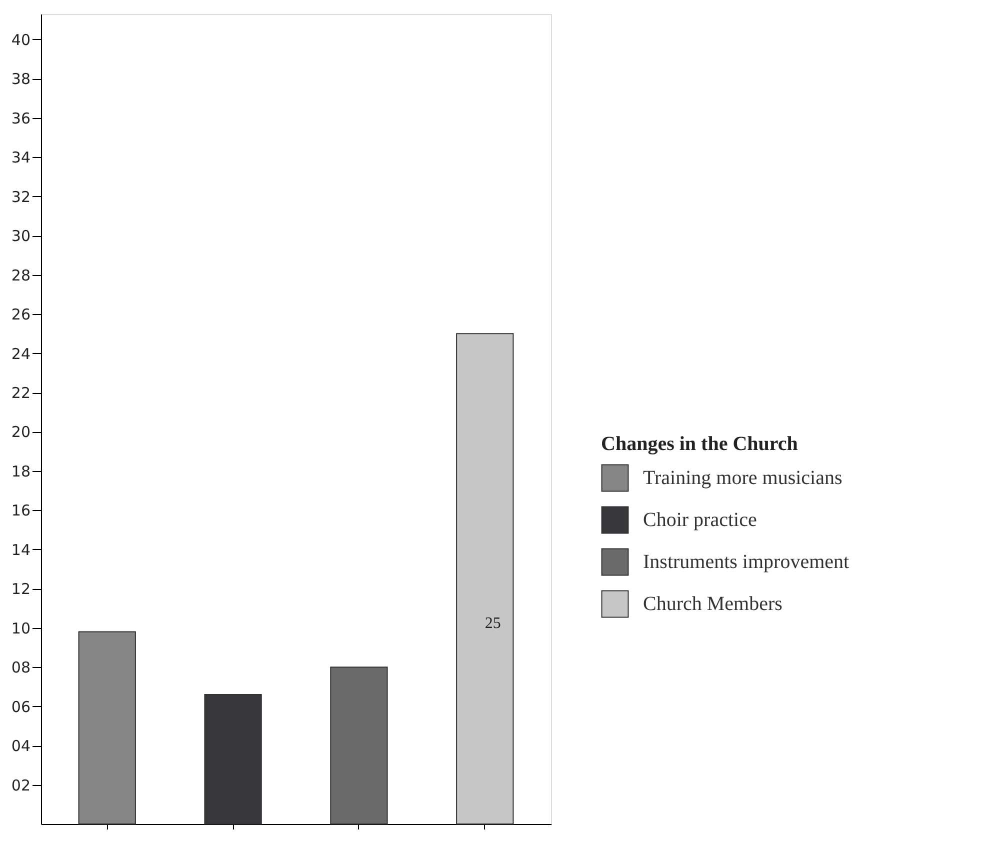 This screenshot has height=851, width=984. What do you see at coordinates (20, 746) in the screenshot?
I see `y-tick-label: 04` at bounding box center [20, 746].